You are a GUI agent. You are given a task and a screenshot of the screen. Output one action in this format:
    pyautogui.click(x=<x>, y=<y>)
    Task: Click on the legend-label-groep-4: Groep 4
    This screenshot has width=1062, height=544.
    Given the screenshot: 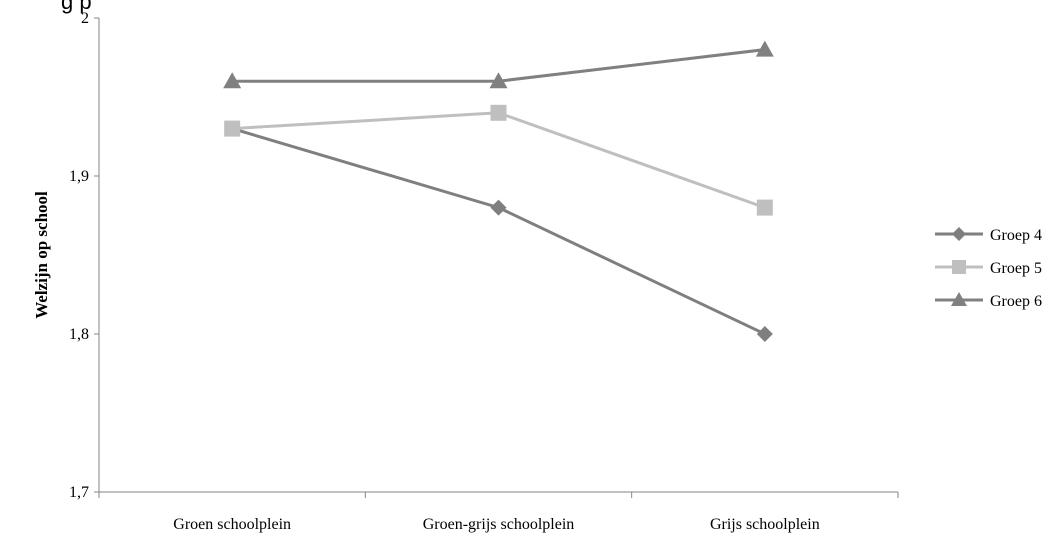 What is the action you would take?
    pyautogui.click(x=1016, y=235)
    